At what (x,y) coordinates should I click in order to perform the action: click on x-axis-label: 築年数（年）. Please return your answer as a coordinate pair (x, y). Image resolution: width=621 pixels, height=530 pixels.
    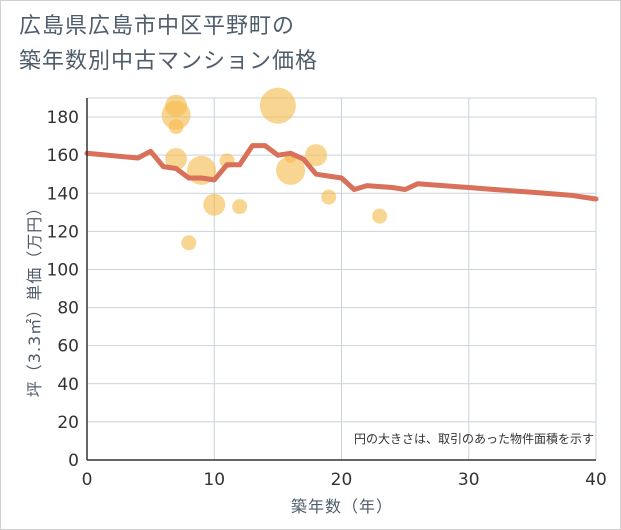
    Looking at the image, I should click on (342, 506).